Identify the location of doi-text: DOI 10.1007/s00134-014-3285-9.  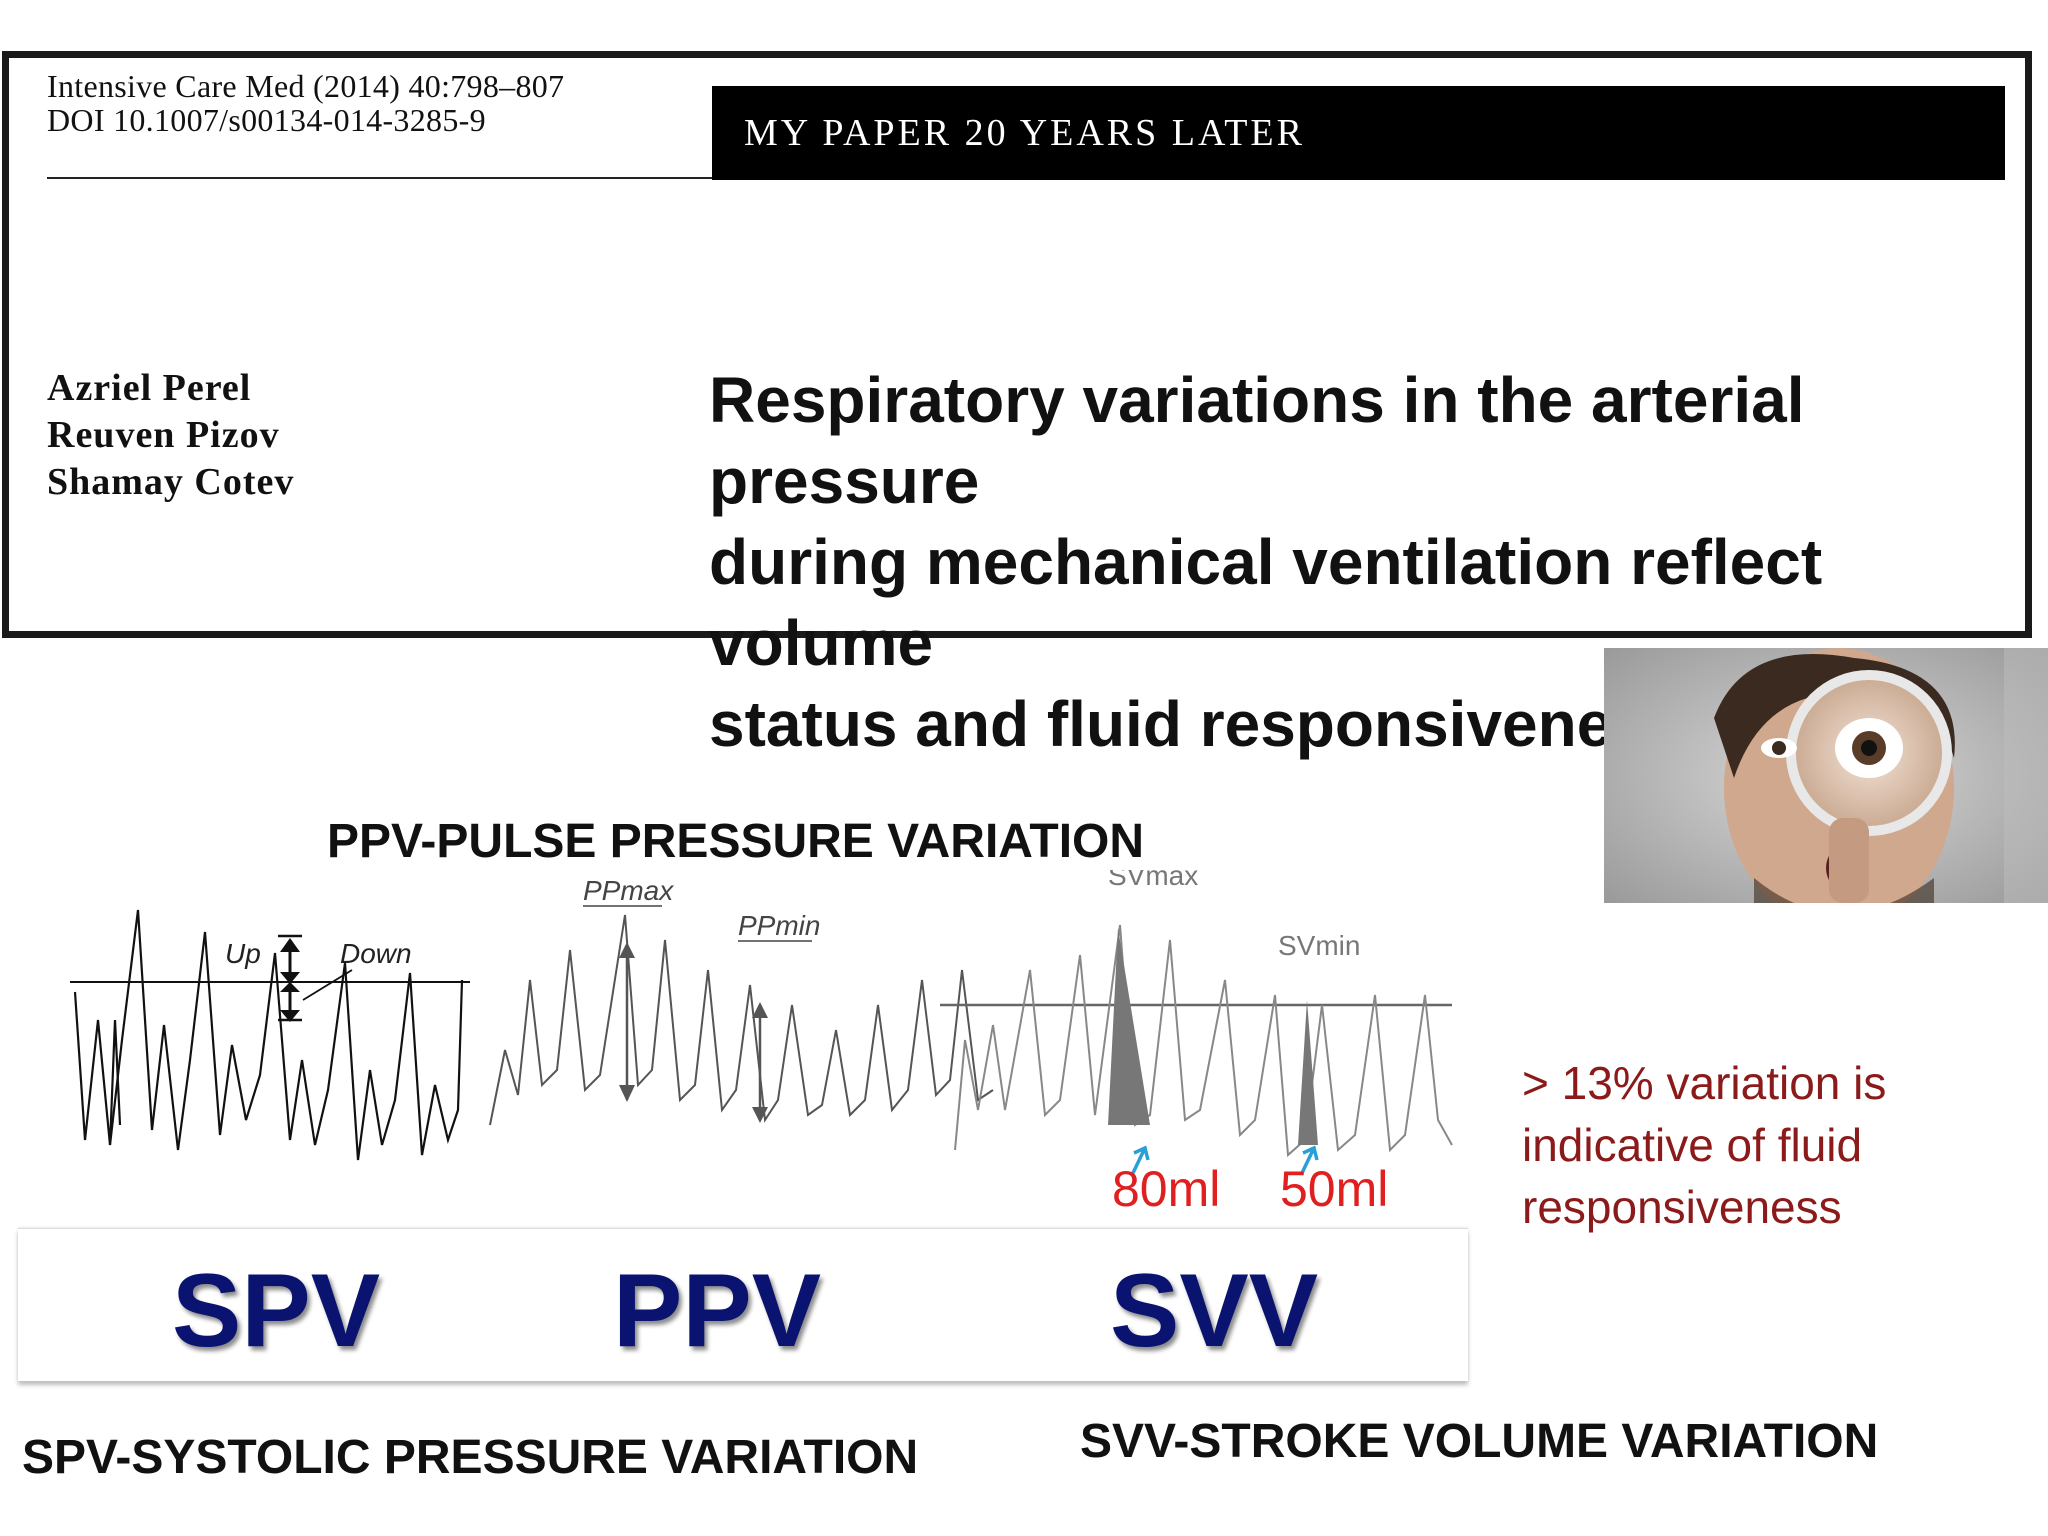
(266, 120).